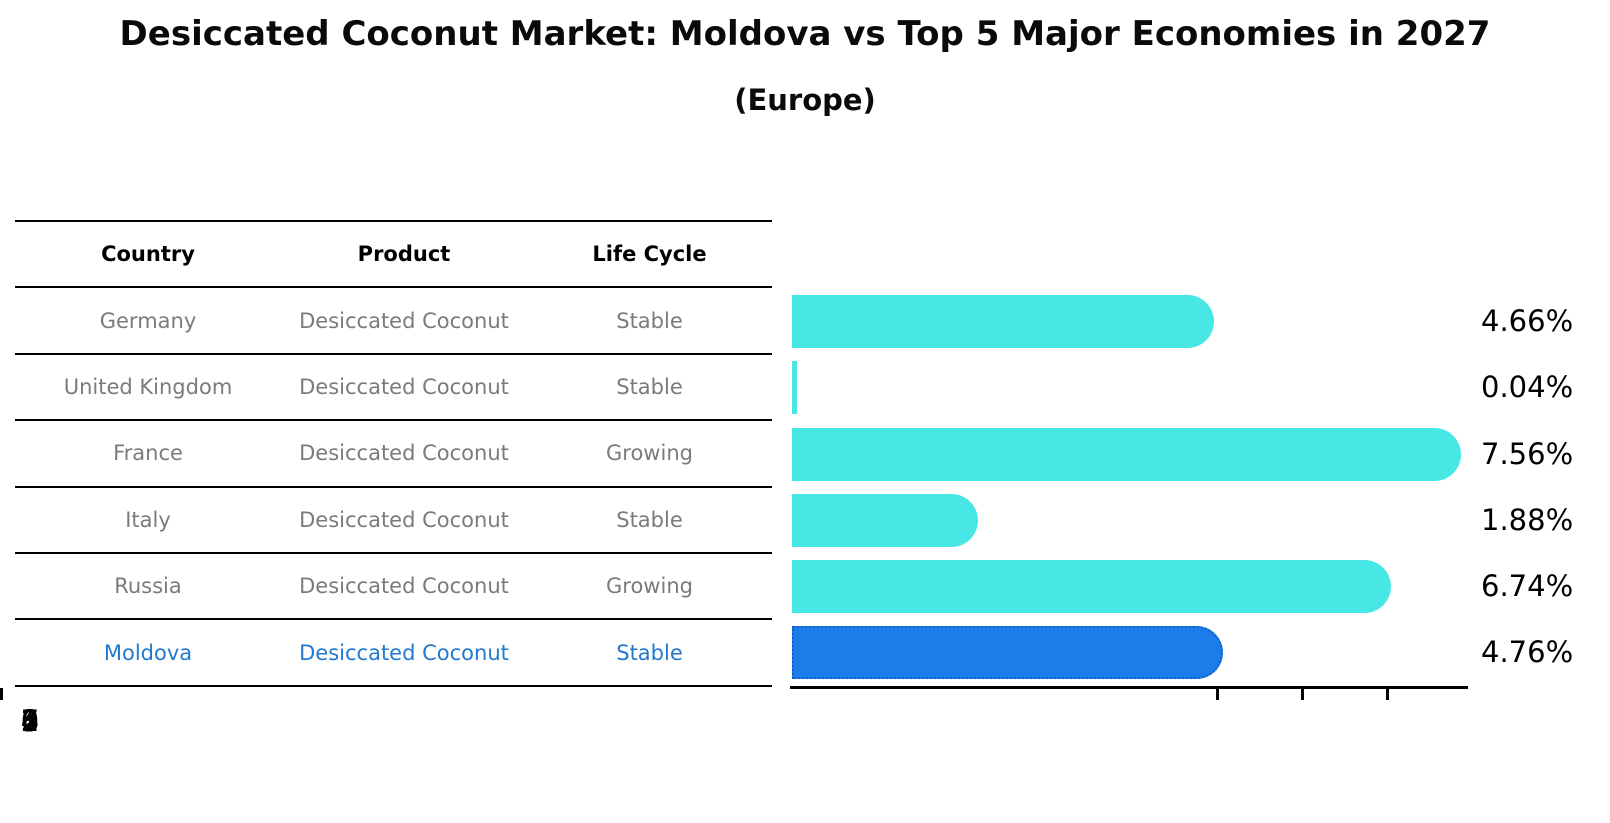 This screenshot has width=1610, height=823. What do you see at coordinates (1003, 321) in the screenshot?
I see `bar-germany` at bounding box center [1003, 321].